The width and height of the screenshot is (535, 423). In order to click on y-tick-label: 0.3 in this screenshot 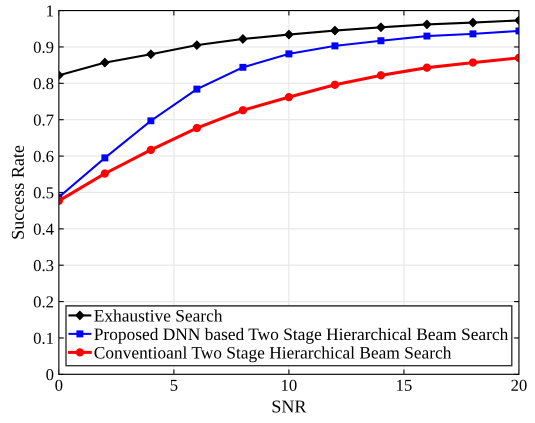, I will do `click(44, 266)`.